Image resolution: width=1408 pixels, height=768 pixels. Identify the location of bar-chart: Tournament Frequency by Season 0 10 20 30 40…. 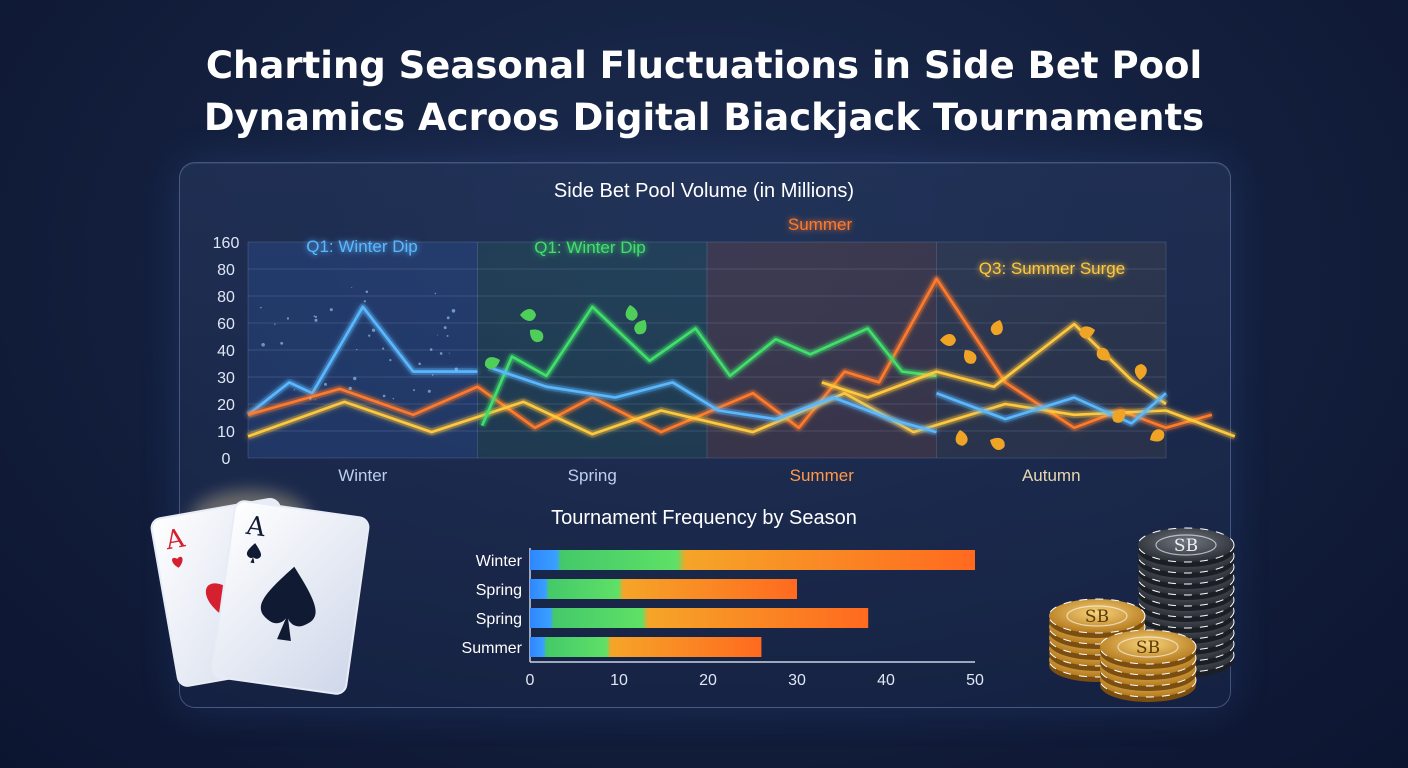
(723, 598).